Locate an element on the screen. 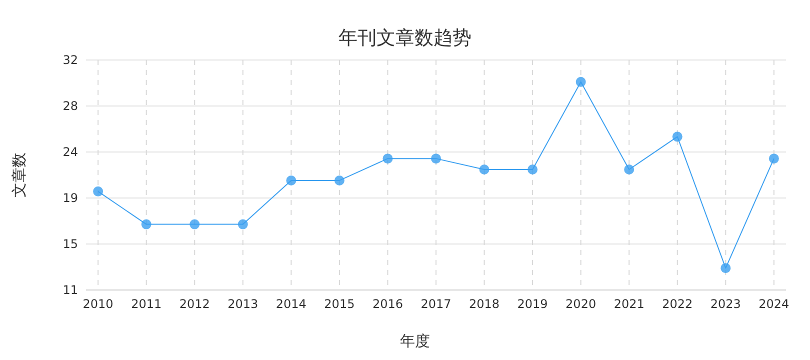  y-tick-label: 28 is located at coordinates (70, 106).